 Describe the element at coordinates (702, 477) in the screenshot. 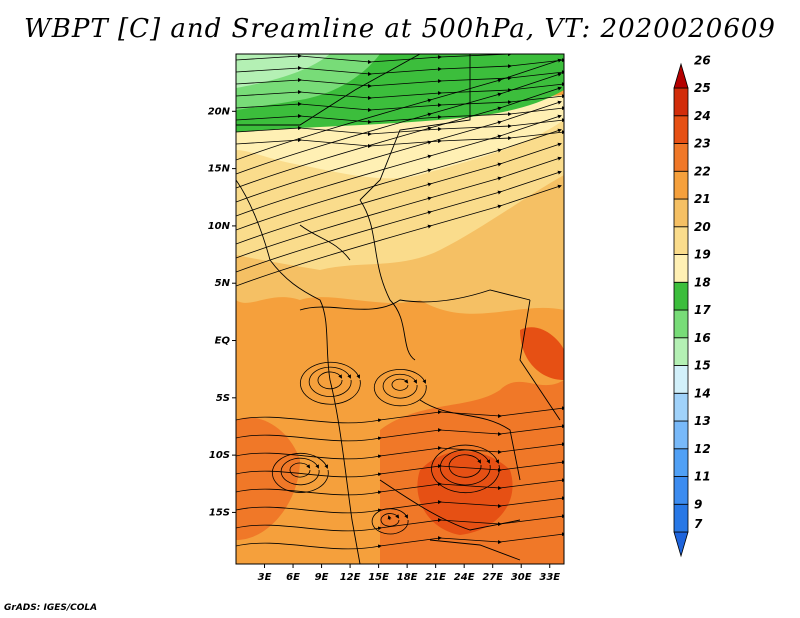

I see `colorbar-label: 11` at that location.